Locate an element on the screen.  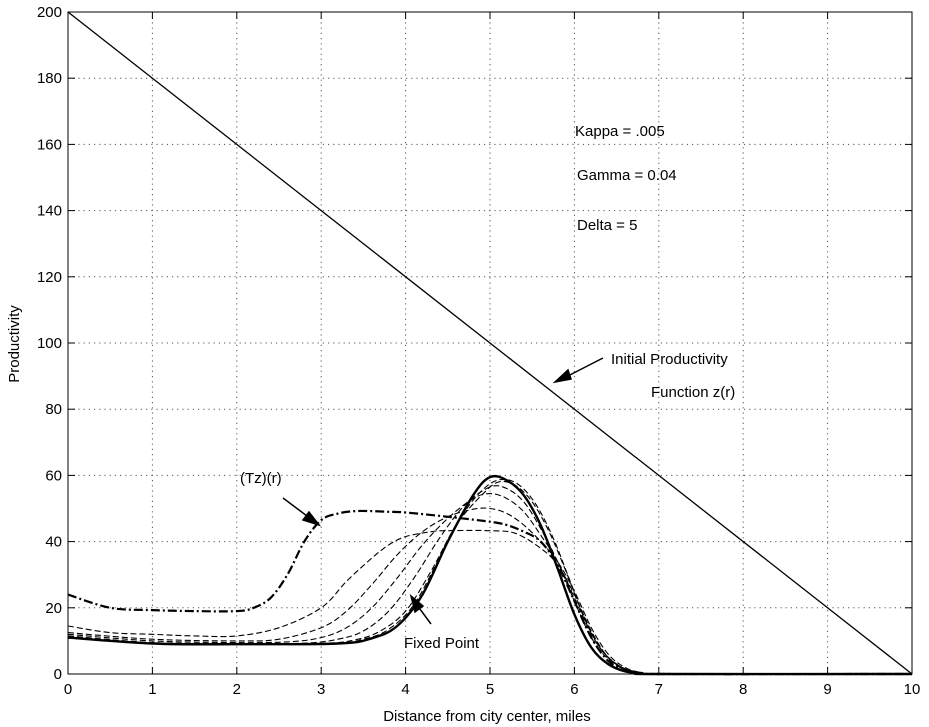
x-tick-label-4: 4 is located at coordinates (405, 689).